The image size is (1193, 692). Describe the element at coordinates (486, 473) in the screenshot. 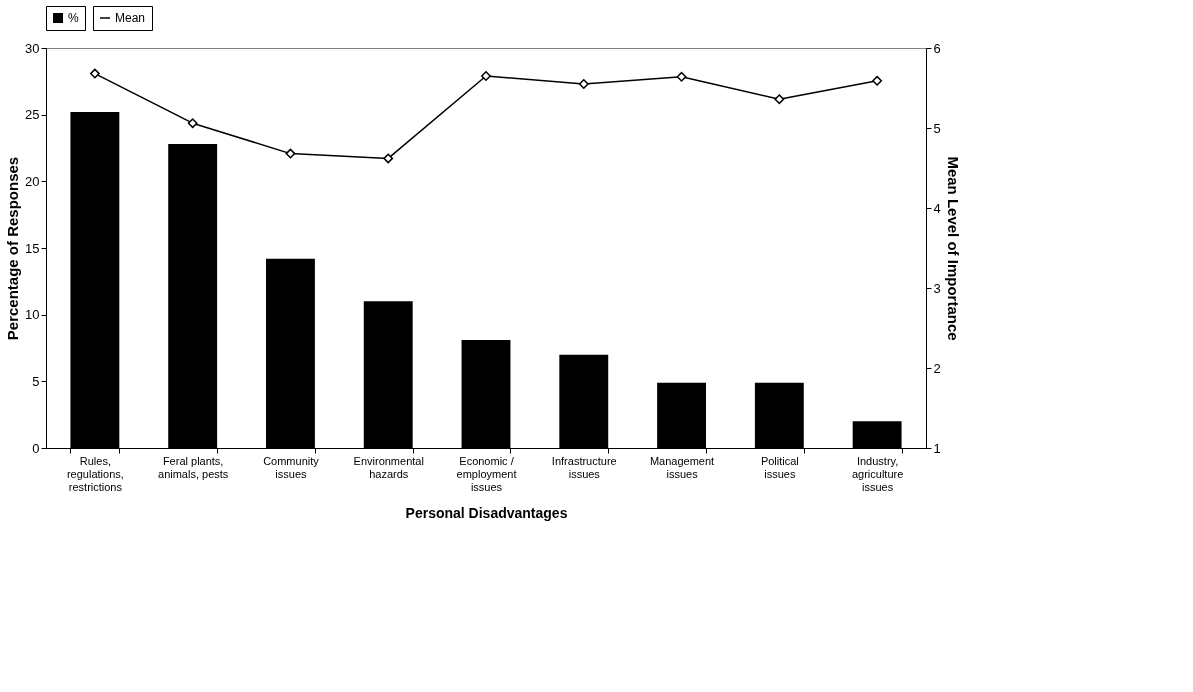

I see `x-tick-label: Economic / employment issues` at that location.